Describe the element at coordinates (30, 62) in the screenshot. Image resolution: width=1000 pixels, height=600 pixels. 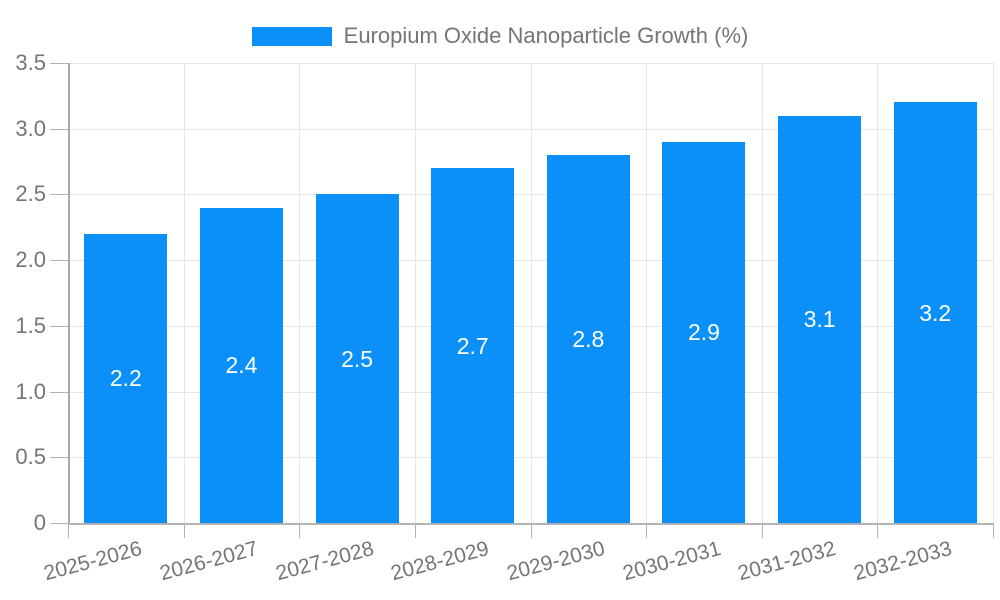
I see `y-axis-label: 3.5` at that location.